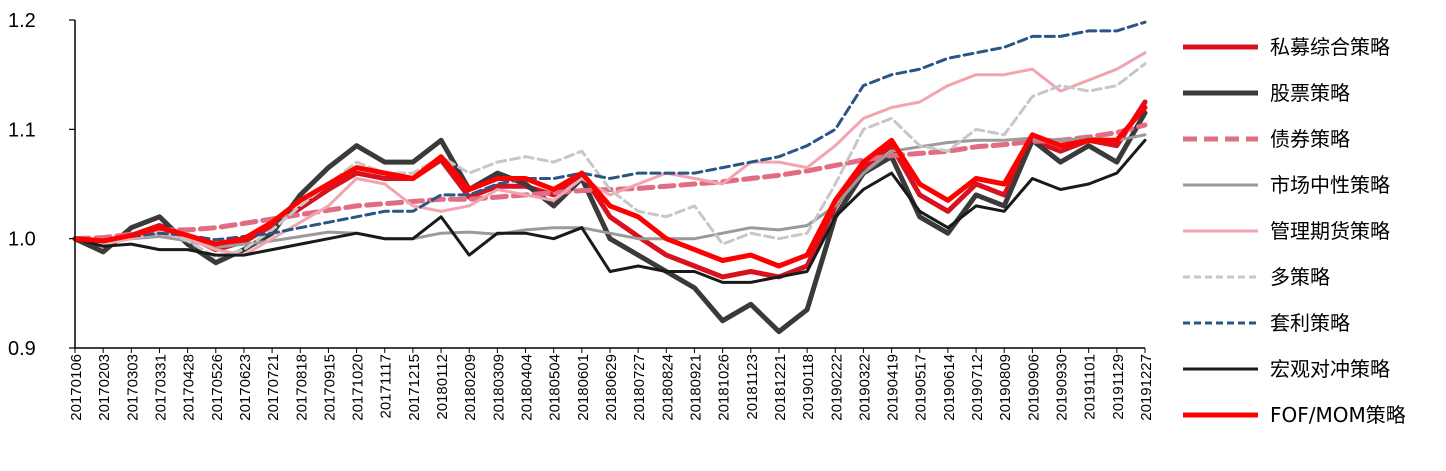 This screenshot has width=1446, height=471. Describe the element at coordinates (22, 21) in the screenshot. I see `y-tick-label: 1.2` at that location.